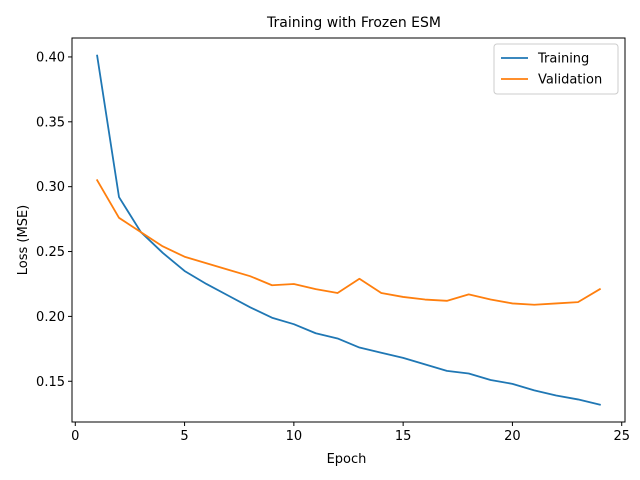 This screenshot has height=480, width=640. What do you see at coordinates (54, 220) in the screenshot?
I see `y-axis-ticks: 0.15 0.20 0.25 0.30 0.35 0.40` at bounding box center [54, 220].